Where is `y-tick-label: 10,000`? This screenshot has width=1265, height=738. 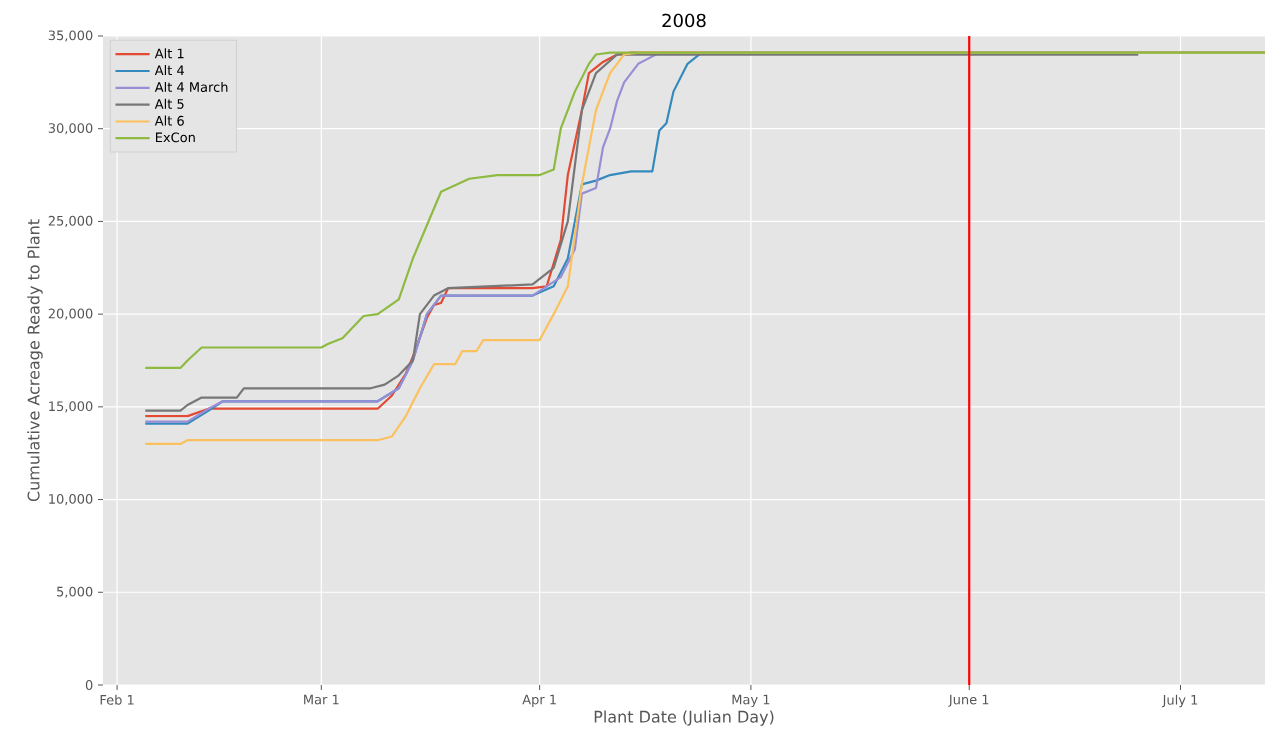
y-tick-label: 10,000 is located at coordinates (71, 500).